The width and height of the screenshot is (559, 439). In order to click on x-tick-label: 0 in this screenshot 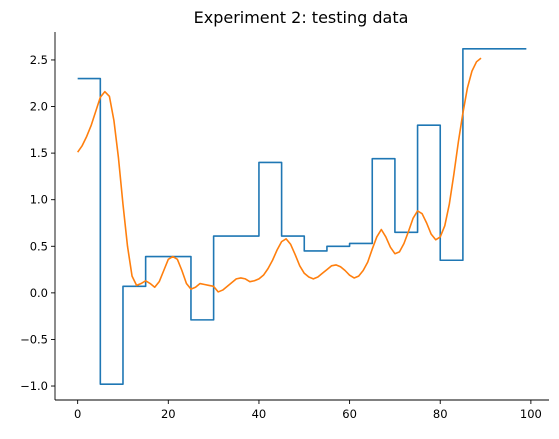, I will do `click(77, 414)`.